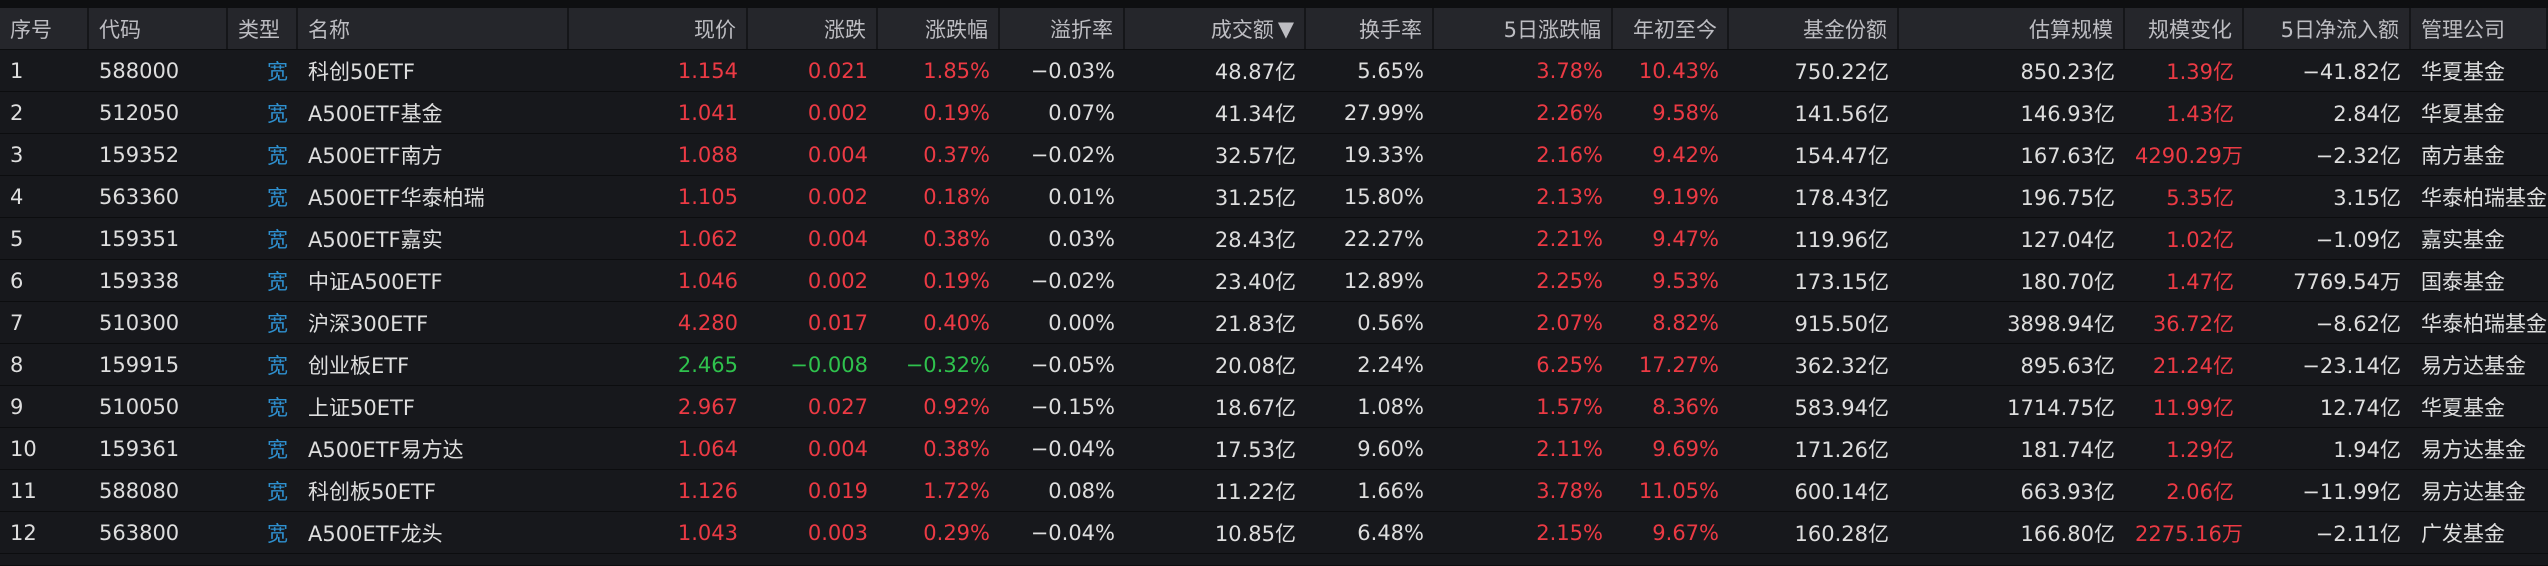 Image resolution: width=2548 pixels, height=566 pixels. Describe the element at coordinates (386, 449) in the screenshot. I see `cell-name: A500ETF易方达` at that location.